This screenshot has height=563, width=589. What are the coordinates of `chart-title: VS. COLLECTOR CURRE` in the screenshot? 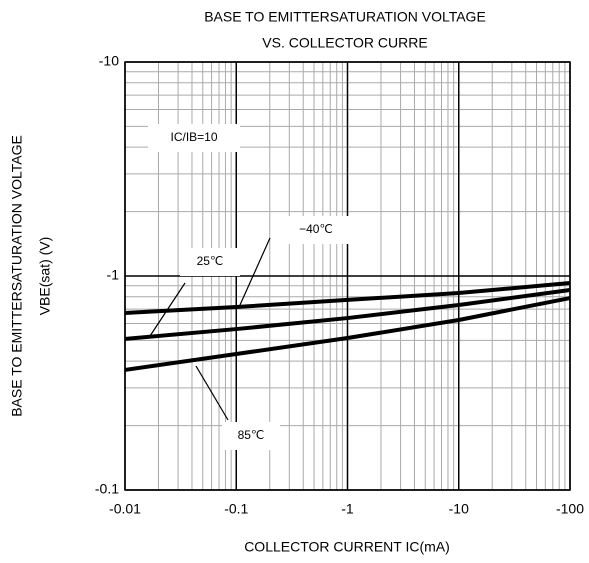 It's located at (344, 43).